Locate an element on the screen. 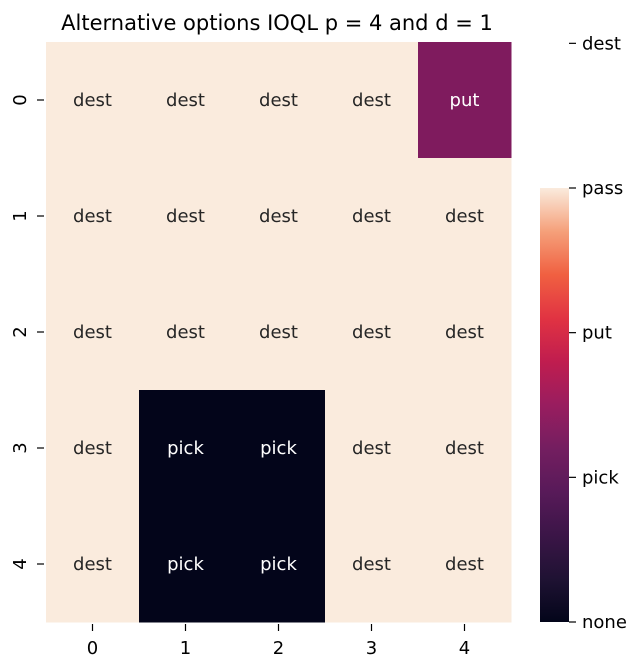 The width and height of the screenshot is (643, 660). y-axis-ticks: 0 1 2 3 4 is located at coordinates (27, 332).